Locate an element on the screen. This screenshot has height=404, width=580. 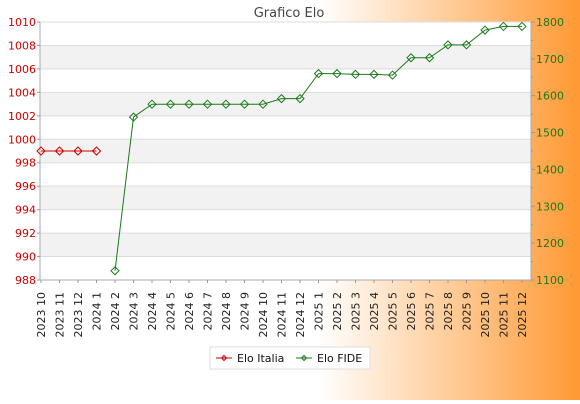
chart-title: Grafico Elo is located at coordinates (289, 13).